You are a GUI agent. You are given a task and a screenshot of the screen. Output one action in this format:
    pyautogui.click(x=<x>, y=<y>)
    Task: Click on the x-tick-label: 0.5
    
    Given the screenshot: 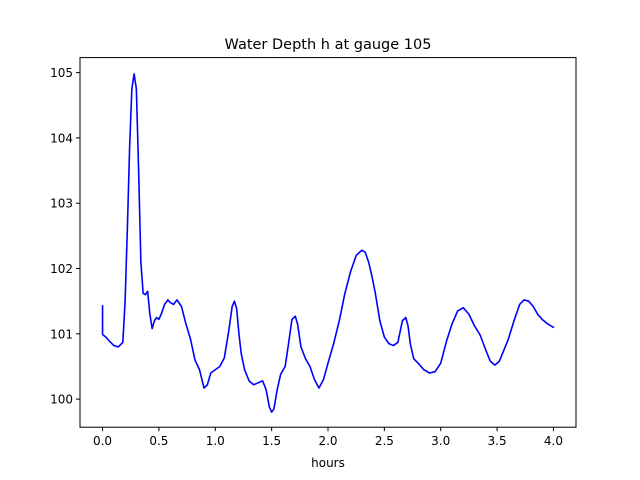 What is the action you would take?
    pyautogui.click(x=158, y=441)
    